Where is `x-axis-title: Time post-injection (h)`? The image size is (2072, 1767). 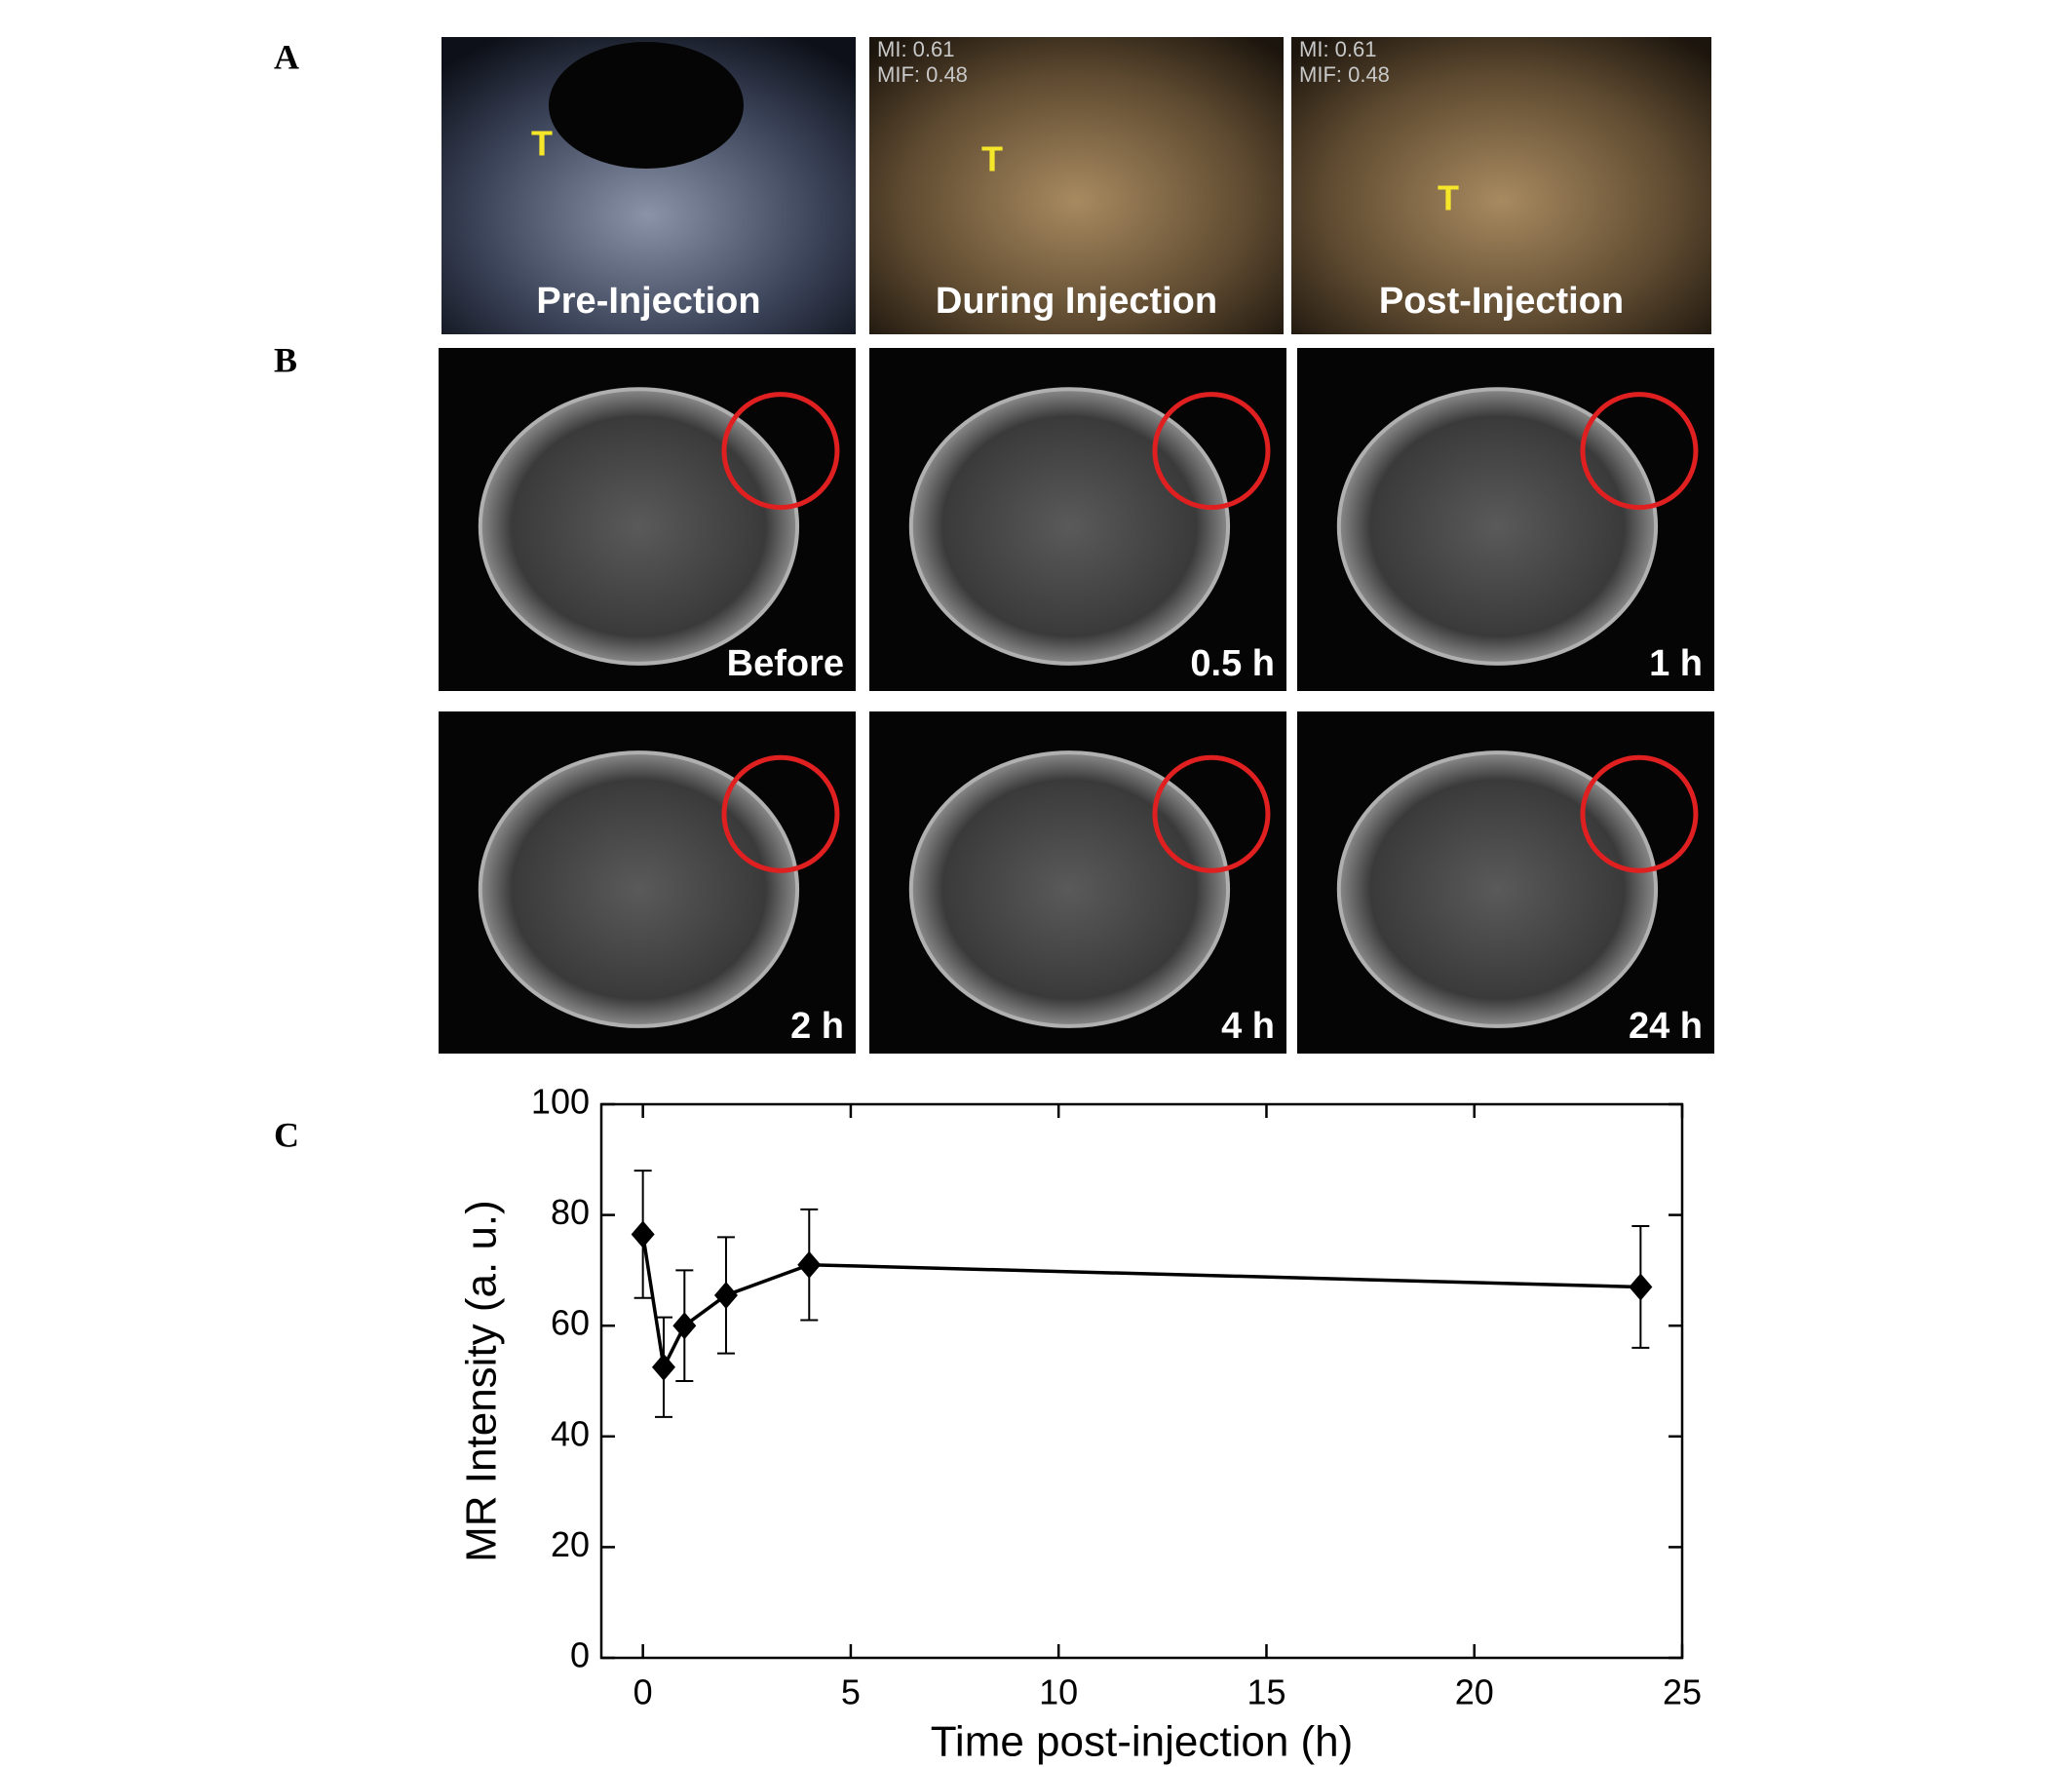
x-axis-title: Time post-injection (h) is located at coordinates (1142, 1742).